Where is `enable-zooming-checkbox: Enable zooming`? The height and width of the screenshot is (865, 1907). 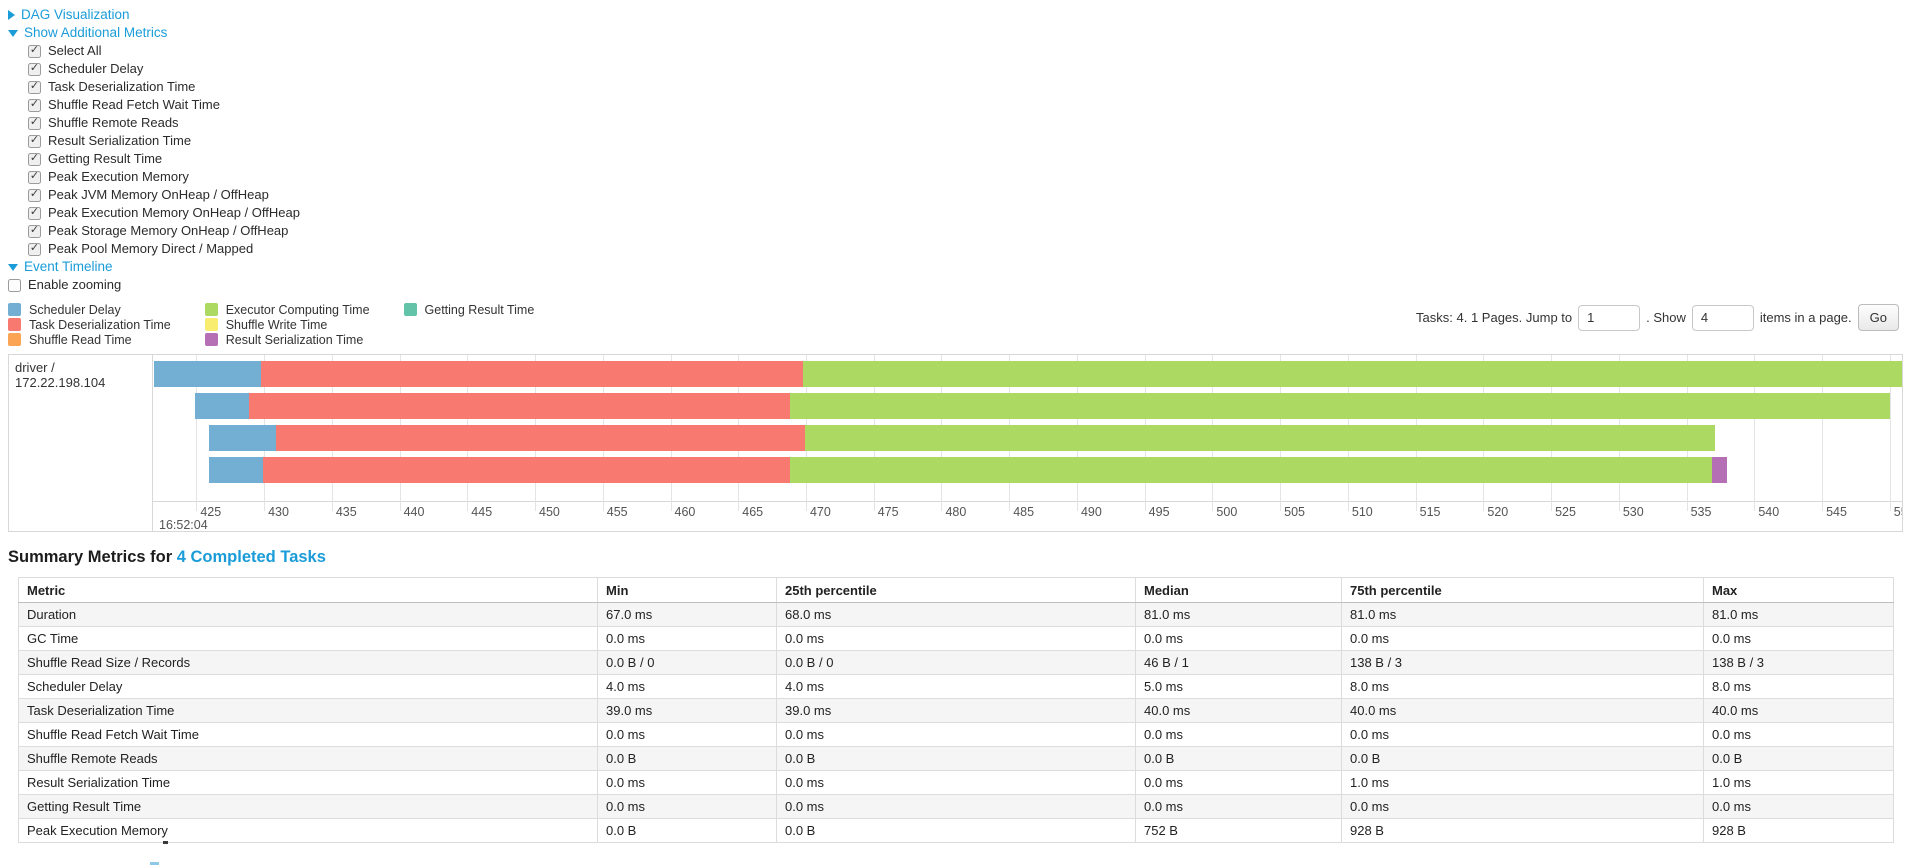 enable-zooming-checkbox: Enable zooming is located at coordinates (957, 285).